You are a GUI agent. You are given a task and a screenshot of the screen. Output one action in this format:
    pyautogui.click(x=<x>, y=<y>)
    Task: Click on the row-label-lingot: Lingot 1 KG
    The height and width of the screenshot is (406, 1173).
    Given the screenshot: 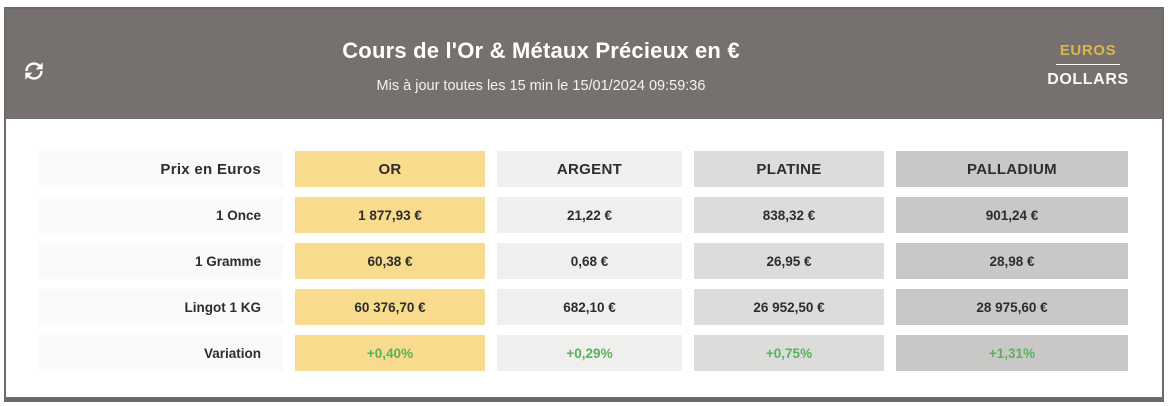 What is the action you would take?
    pyautogui.click(x=160, y=307)
    